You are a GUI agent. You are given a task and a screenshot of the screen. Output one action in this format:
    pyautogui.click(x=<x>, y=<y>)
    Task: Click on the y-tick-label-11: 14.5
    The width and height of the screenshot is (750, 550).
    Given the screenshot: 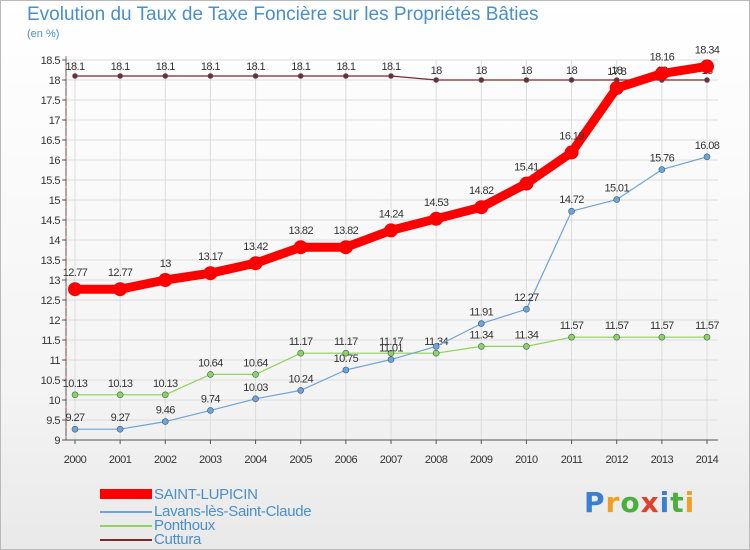 What is the action you would take?
    pyautogui.click(x=51, y=221)
    